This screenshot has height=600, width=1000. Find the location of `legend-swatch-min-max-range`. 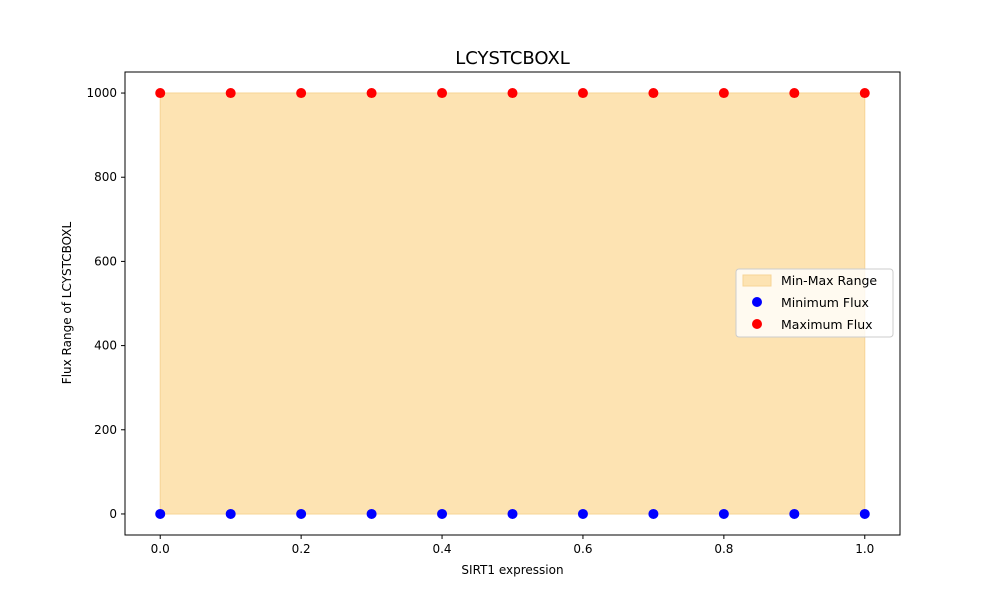

legend-swatch-min-max-range is located at coordinates (757, 280).